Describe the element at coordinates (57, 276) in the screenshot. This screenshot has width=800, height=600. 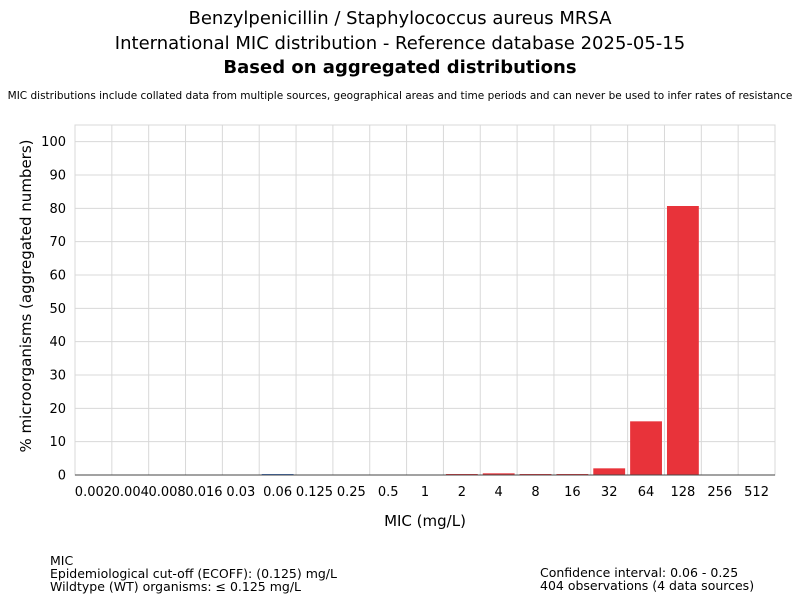
I see `y-tick-label: 60` at that location.